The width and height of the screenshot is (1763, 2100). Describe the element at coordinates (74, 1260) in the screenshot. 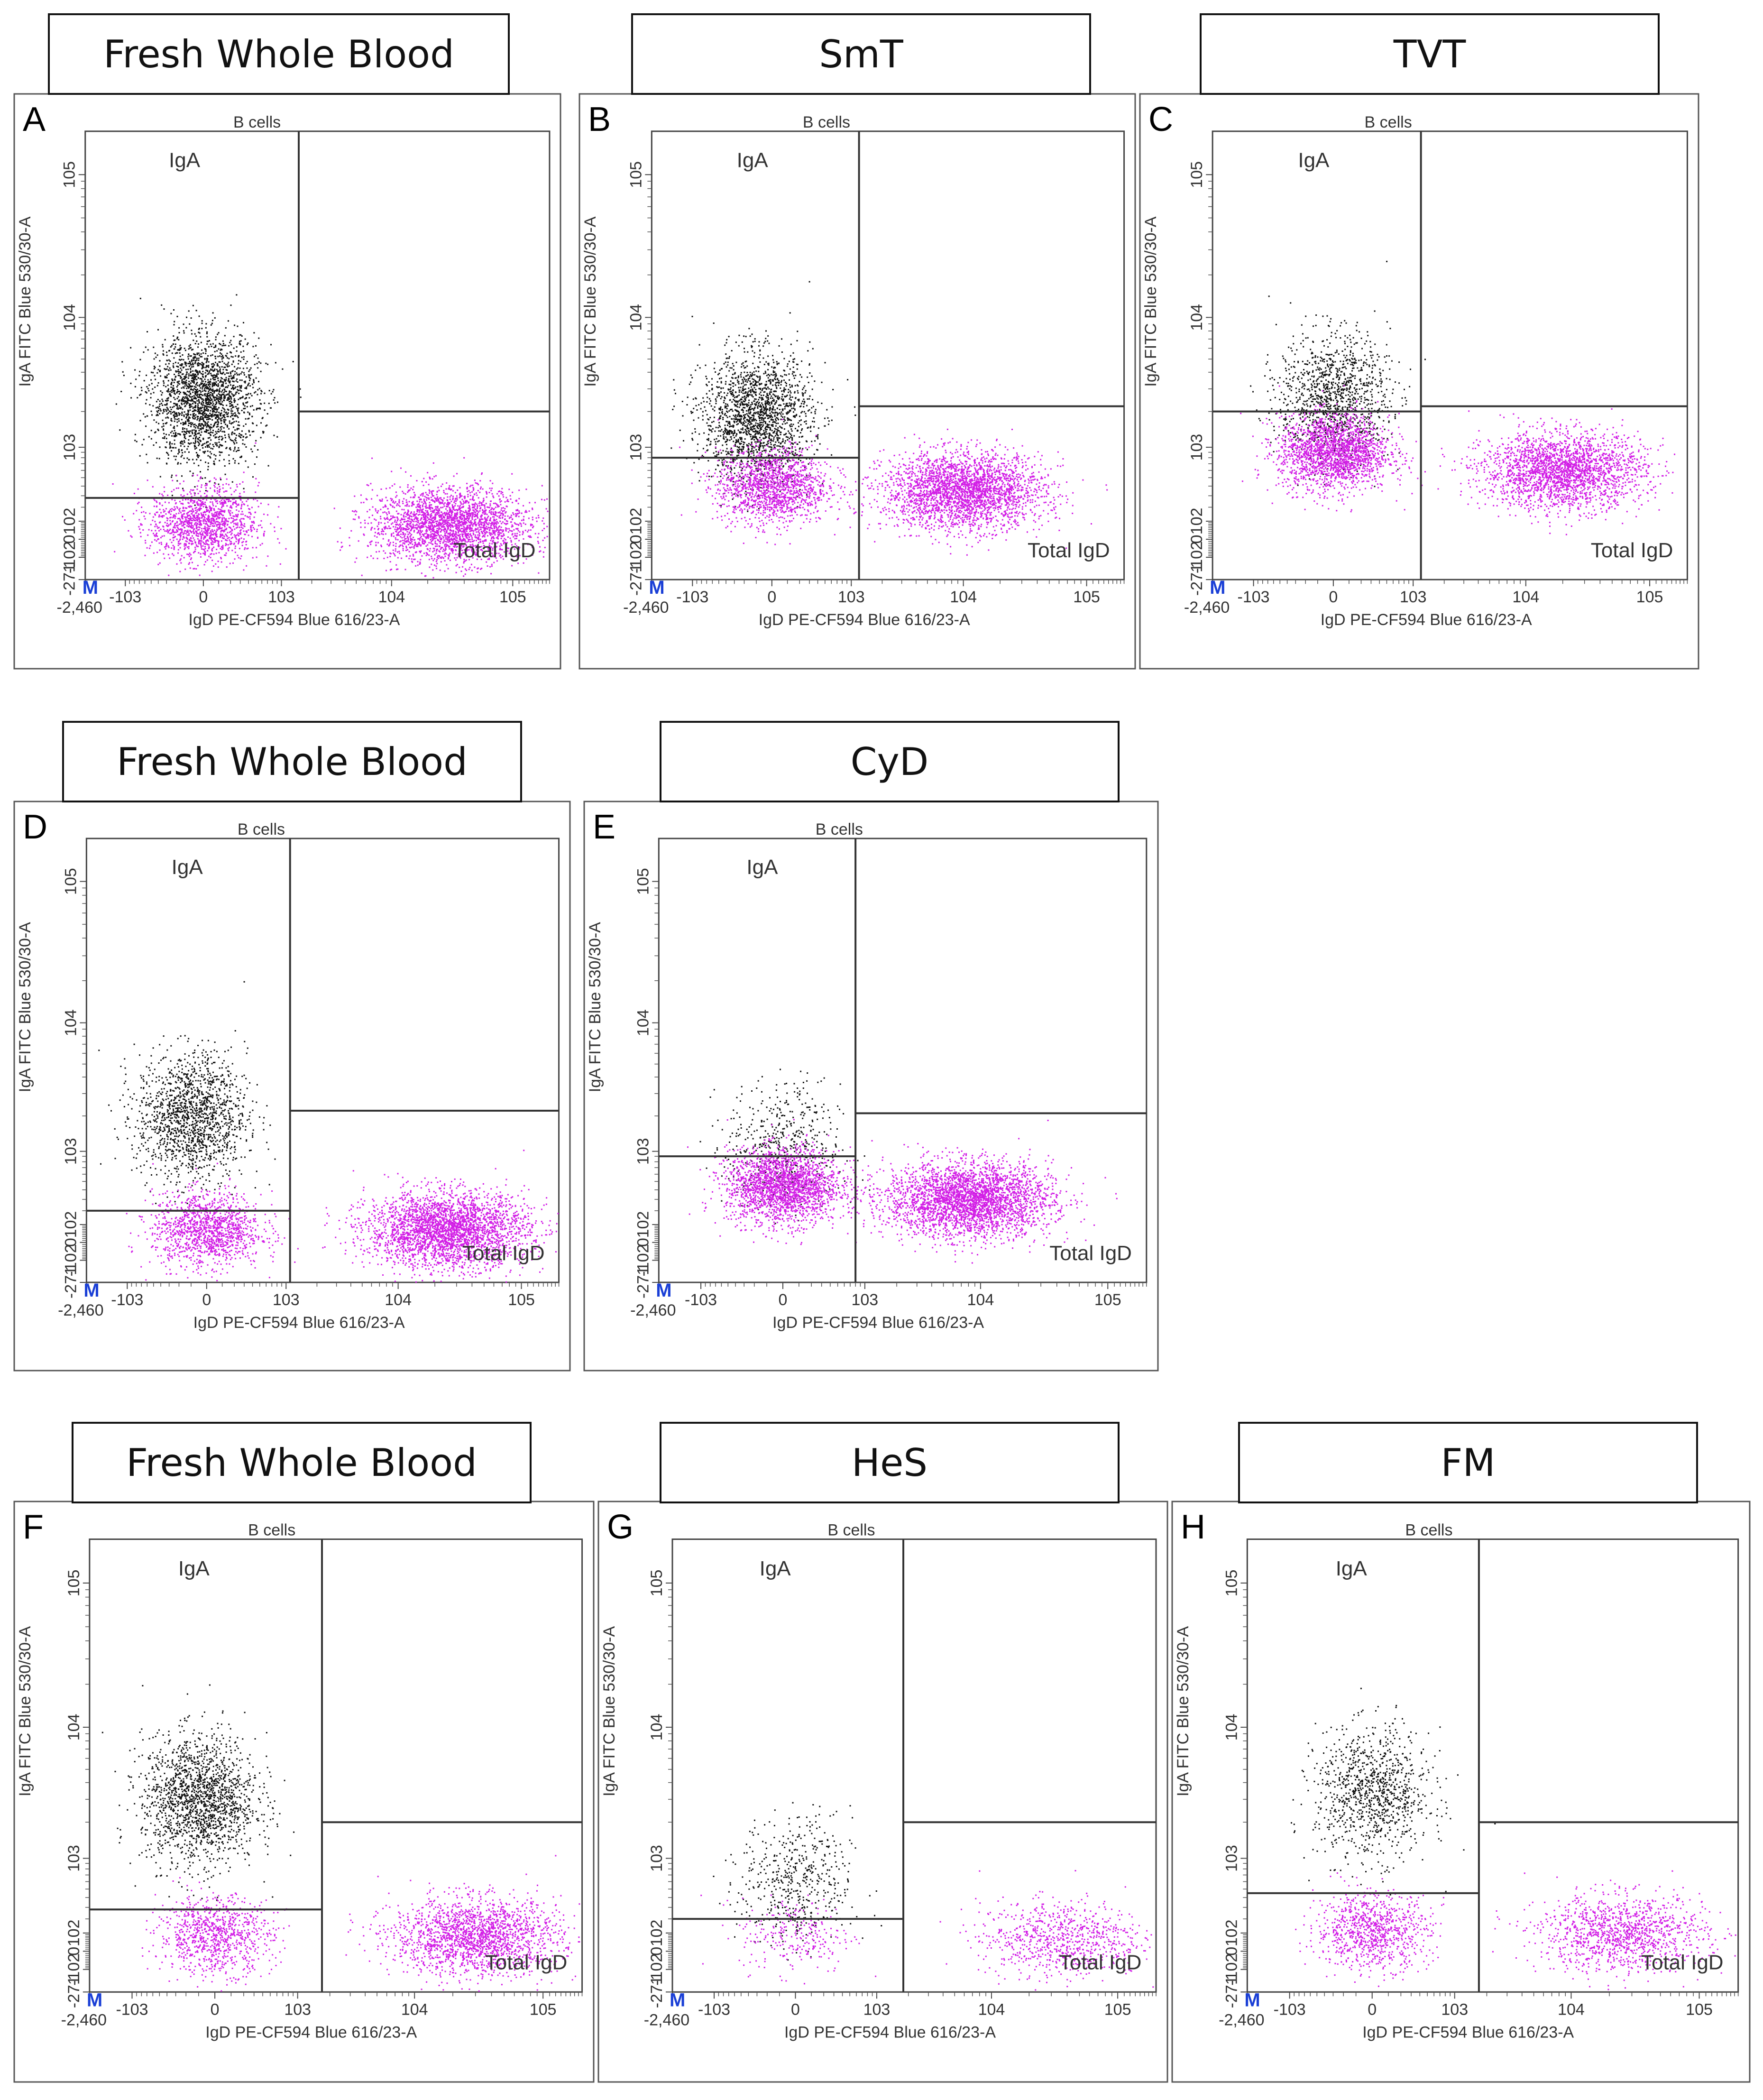

I see `y-tick: -102` at that location.